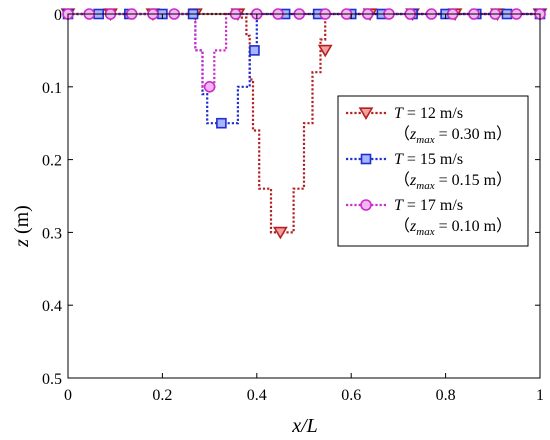 The width and height of the screenshot is (550, 440). Describe the element at coordinates (58, 15) in the screenshot. I see `y-tick-label: 0` at that location.